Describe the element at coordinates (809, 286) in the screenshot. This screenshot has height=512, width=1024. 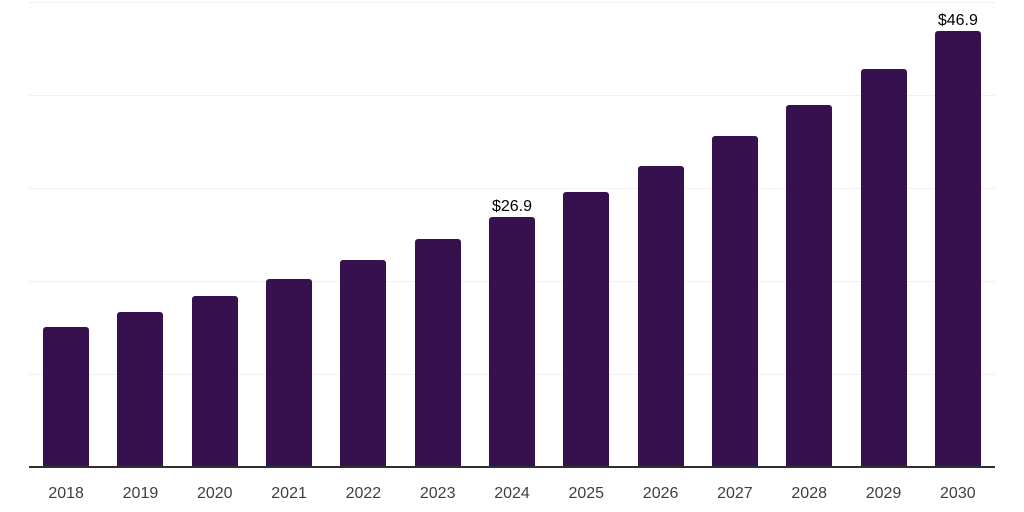
I see `bar-2028` at that location.